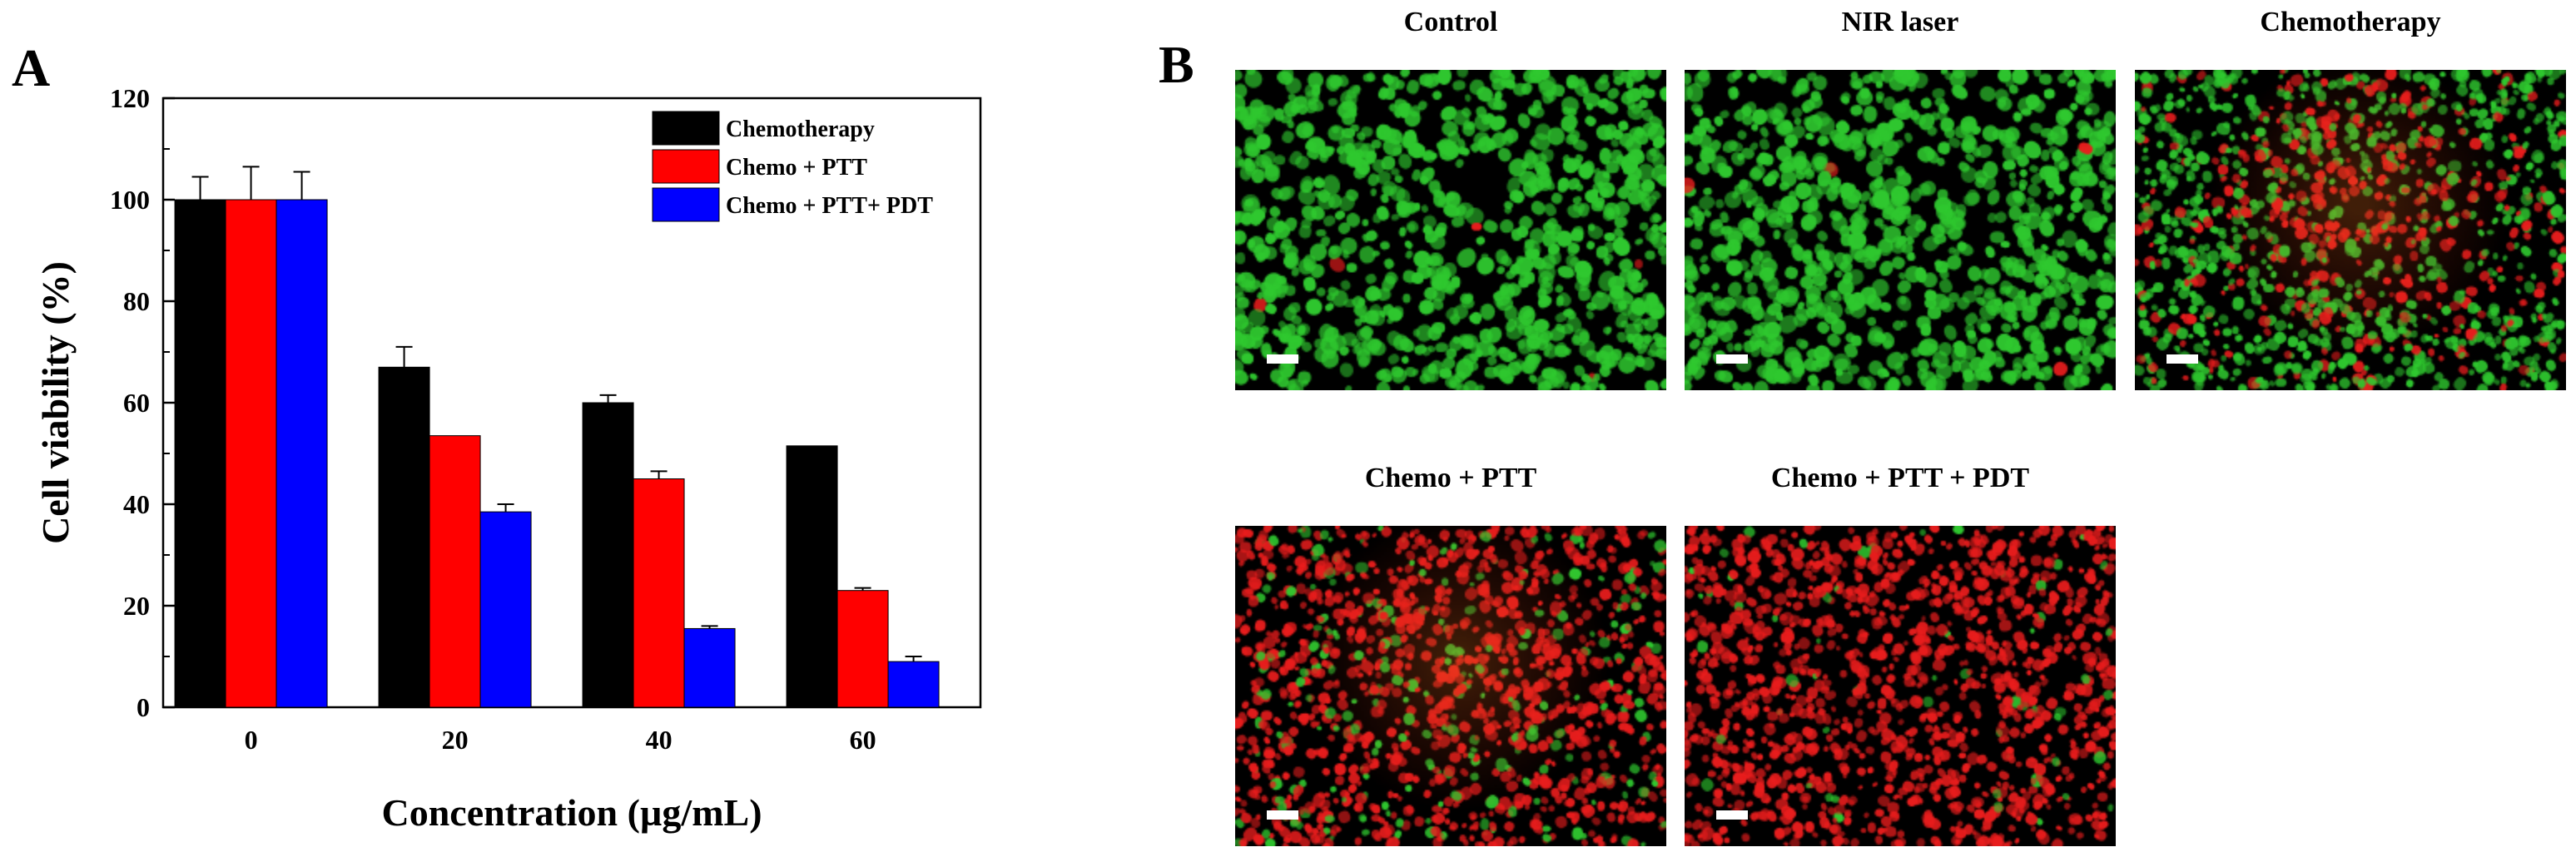 Image resolution: width=2576 pixels, height=857 pixels. Describe the element at coordinates (32, 67) in the screenshot. I see `panel-label-a: A` at that location.